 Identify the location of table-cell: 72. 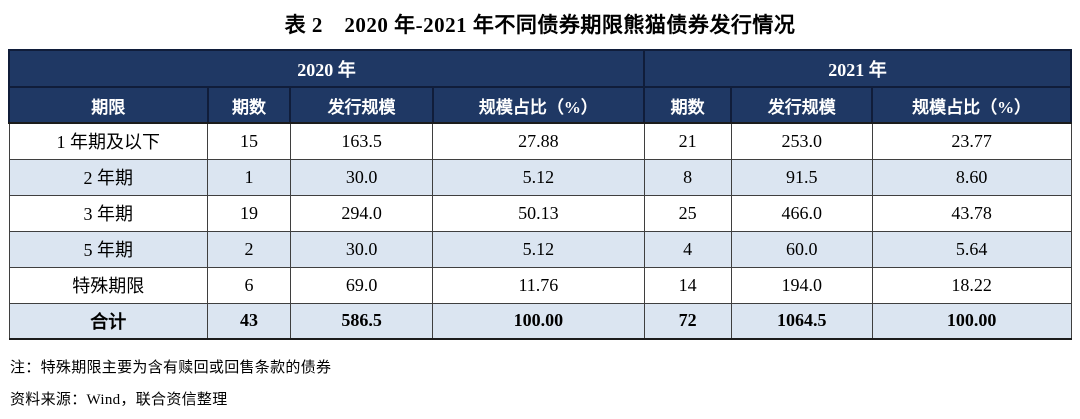
(687, 321).